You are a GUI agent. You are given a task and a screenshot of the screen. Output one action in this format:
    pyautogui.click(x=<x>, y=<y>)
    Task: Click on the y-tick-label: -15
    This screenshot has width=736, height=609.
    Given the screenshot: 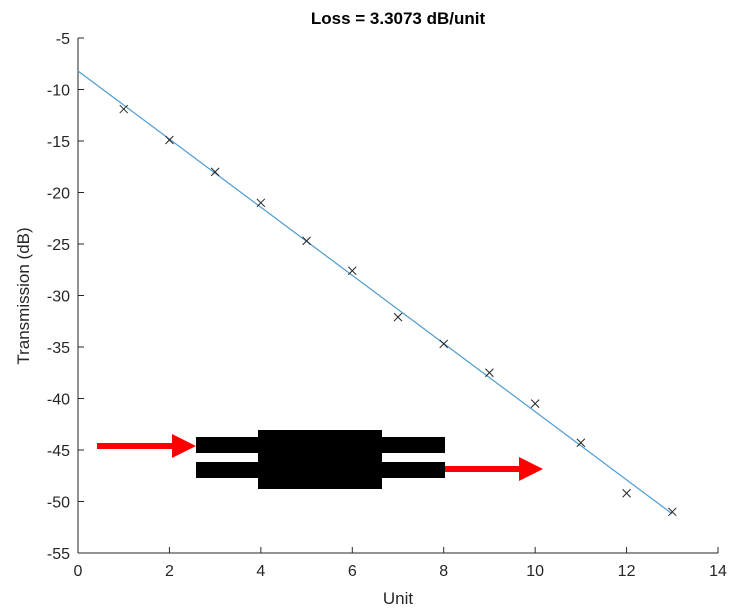 What is the action you would take?
    pyautogui.click(x=58, y=142)
    